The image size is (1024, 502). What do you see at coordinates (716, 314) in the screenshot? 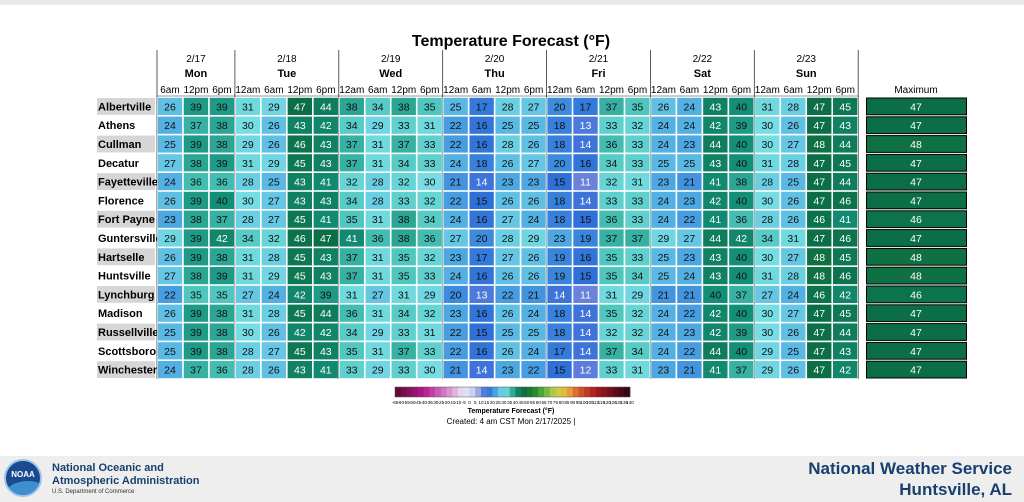
I see `temperature-value: 42` at bounding box center [716, 314].